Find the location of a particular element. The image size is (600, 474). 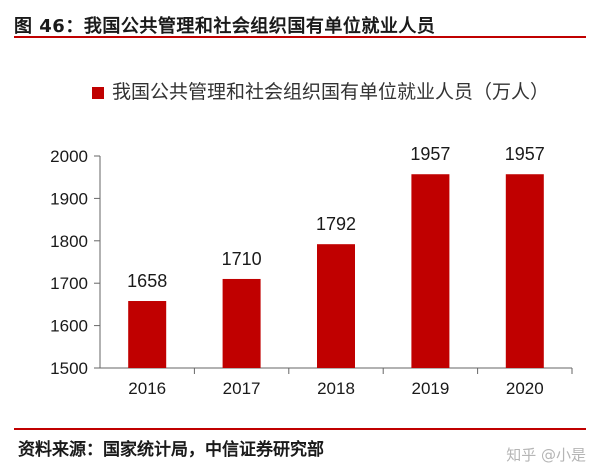

watermark: 知乎 @小是 is located at coordinates (546, 455).